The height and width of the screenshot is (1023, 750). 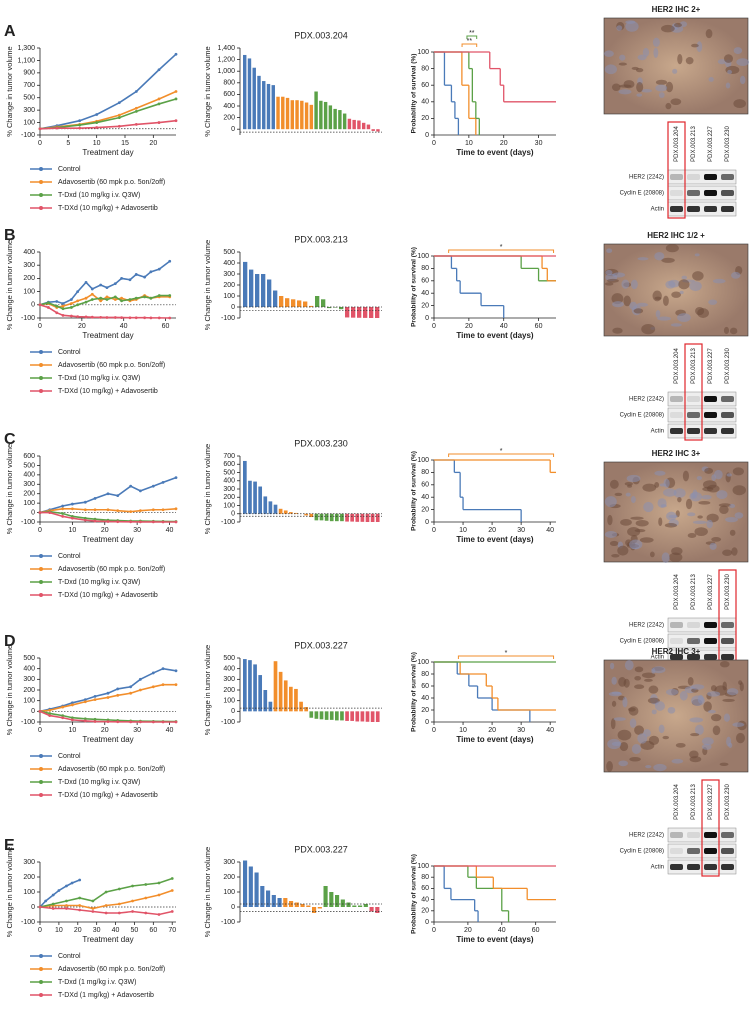 I want to click on y-tick-label: 40, so click(x=425, y=698).